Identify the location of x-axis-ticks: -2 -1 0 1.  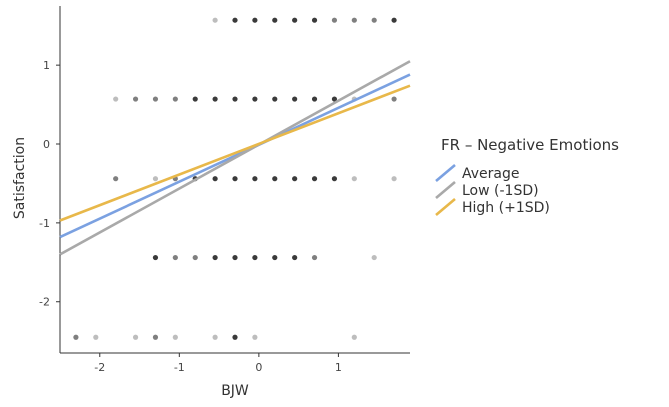
(218, 363).